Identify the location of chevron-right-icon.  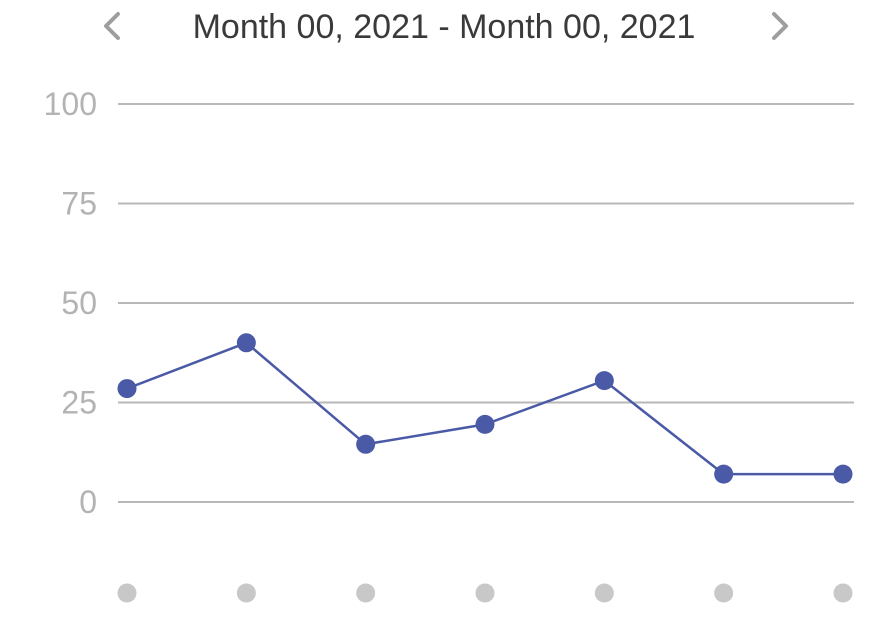
(780, 26).